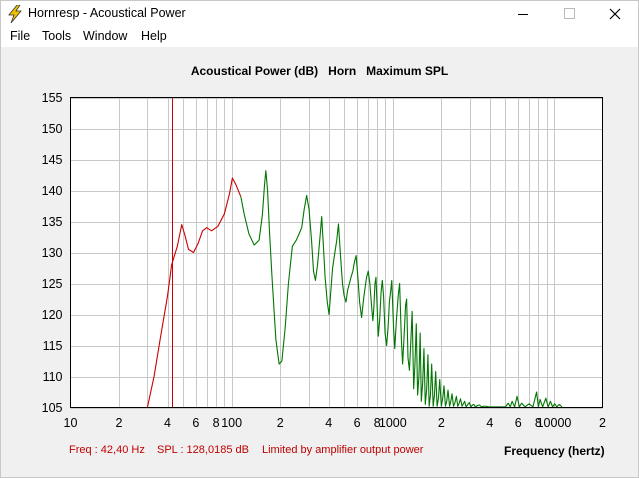 The image size is (639, 478). What do you see at coordinates (194, 292) in the screenshot?
I see `curve-limited-by-amplifier` at bounding box center [194, 292].